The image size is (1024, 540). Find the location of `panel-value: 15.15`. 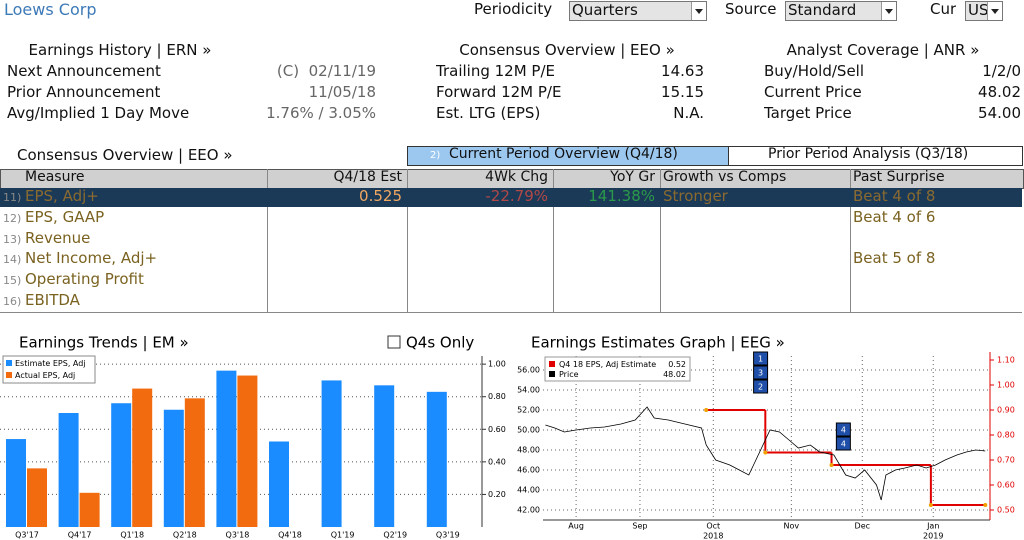

panel-value: 15.15 is located at coordinates (682, 92).